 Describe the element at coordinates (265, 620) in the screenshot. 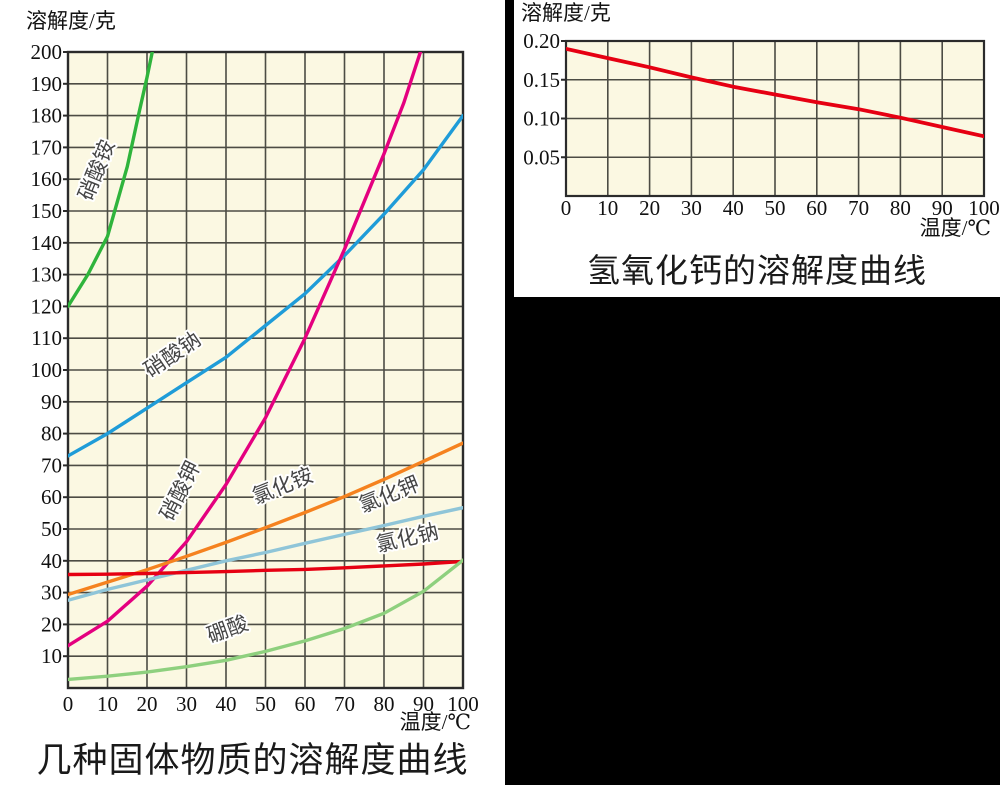

I see `curve-boric-acid` at that location.